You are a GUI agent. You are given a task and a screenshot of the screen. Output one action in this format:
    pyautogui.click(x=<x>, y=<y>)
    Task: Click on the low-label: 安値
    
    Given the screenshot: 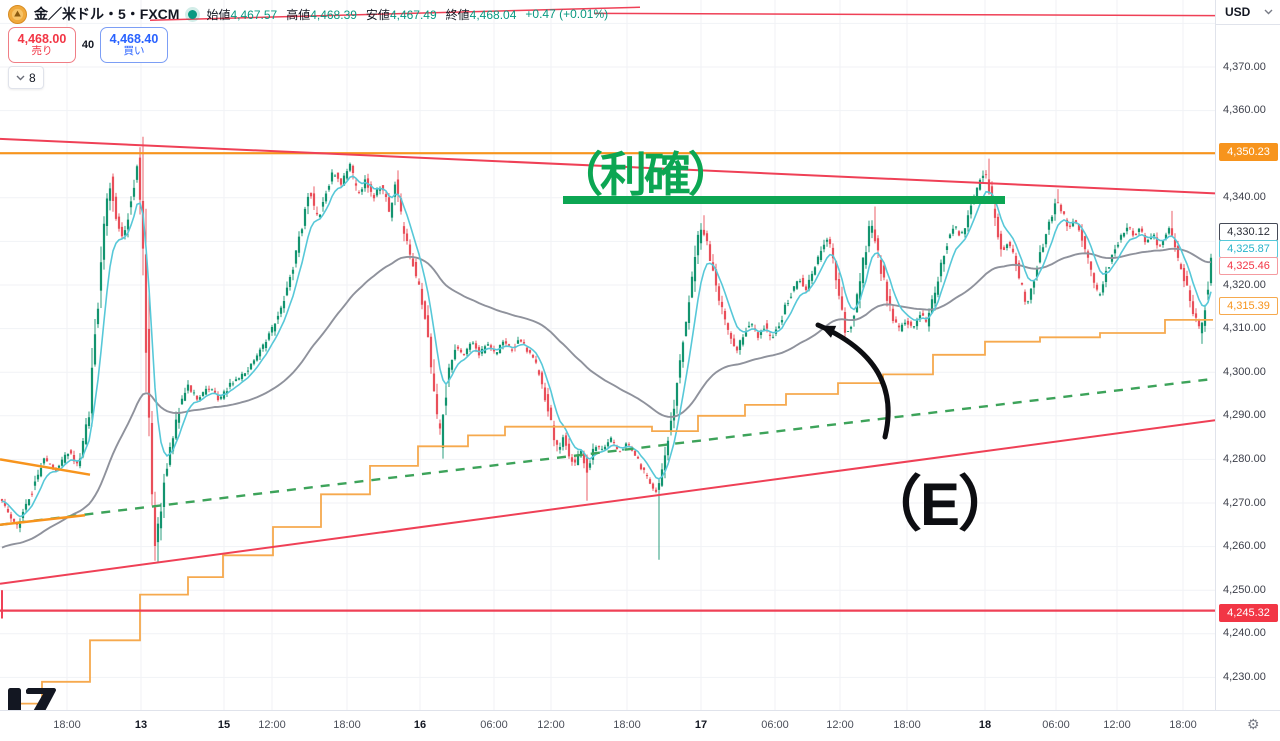 What is the action you would take?
    pyautogui.click(x=377, y=14)
    